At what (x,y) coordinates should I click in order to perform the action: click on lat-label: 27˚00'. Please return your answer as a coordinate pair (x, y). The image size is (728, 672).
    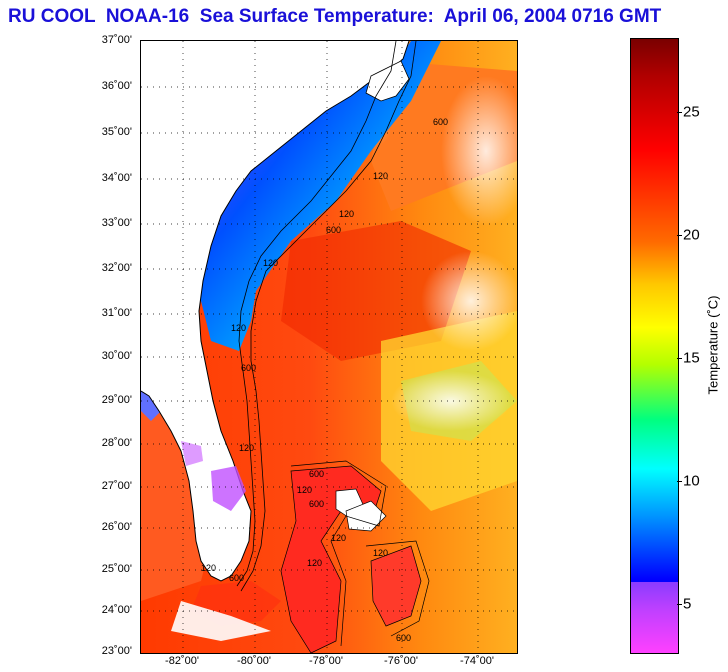
    Looking at the image, I should click on (116, 486).